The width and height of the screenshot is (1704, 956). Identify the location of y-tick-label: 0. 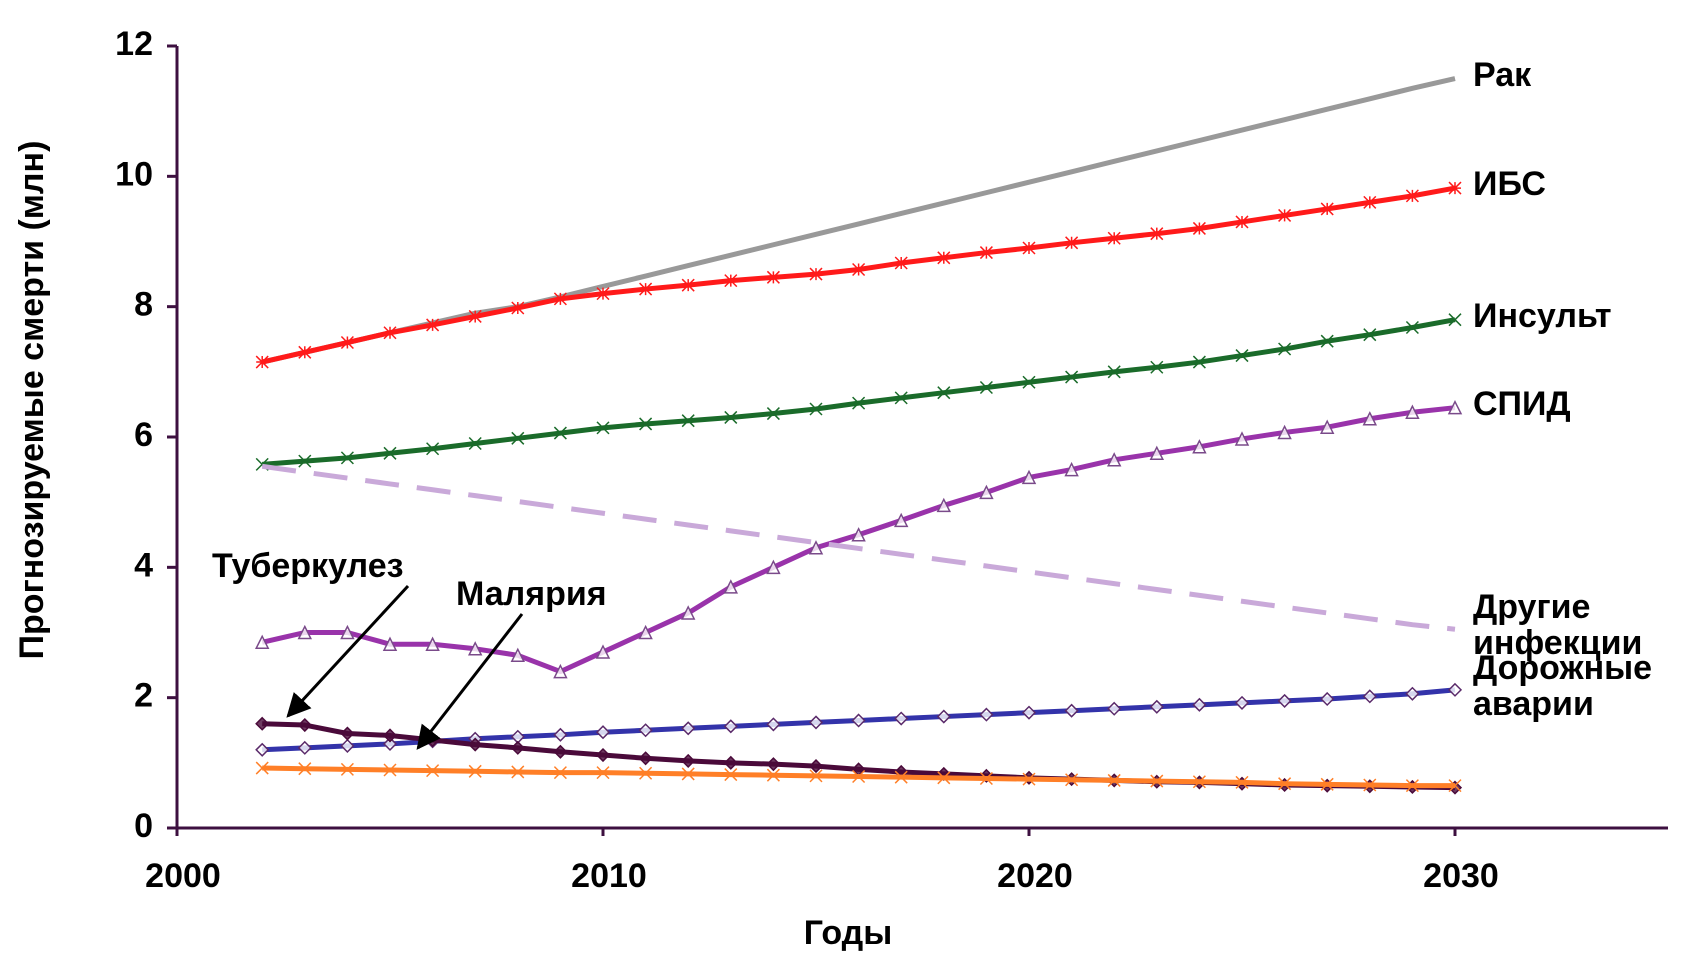
(143, 826).